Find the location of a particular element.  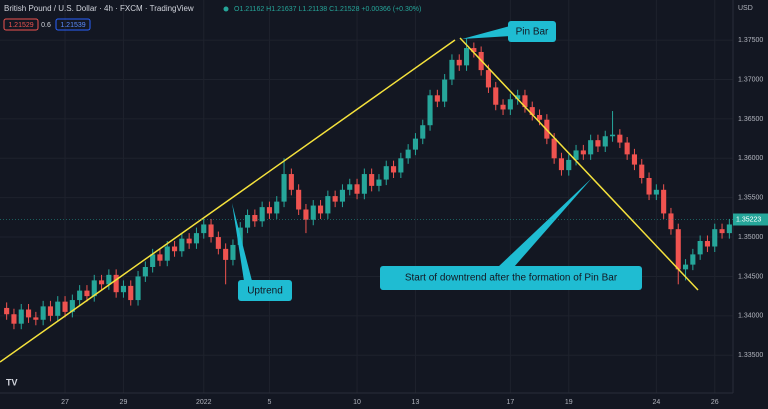

y-tick-label: 1.37000 is located at coordinates (750, 79).